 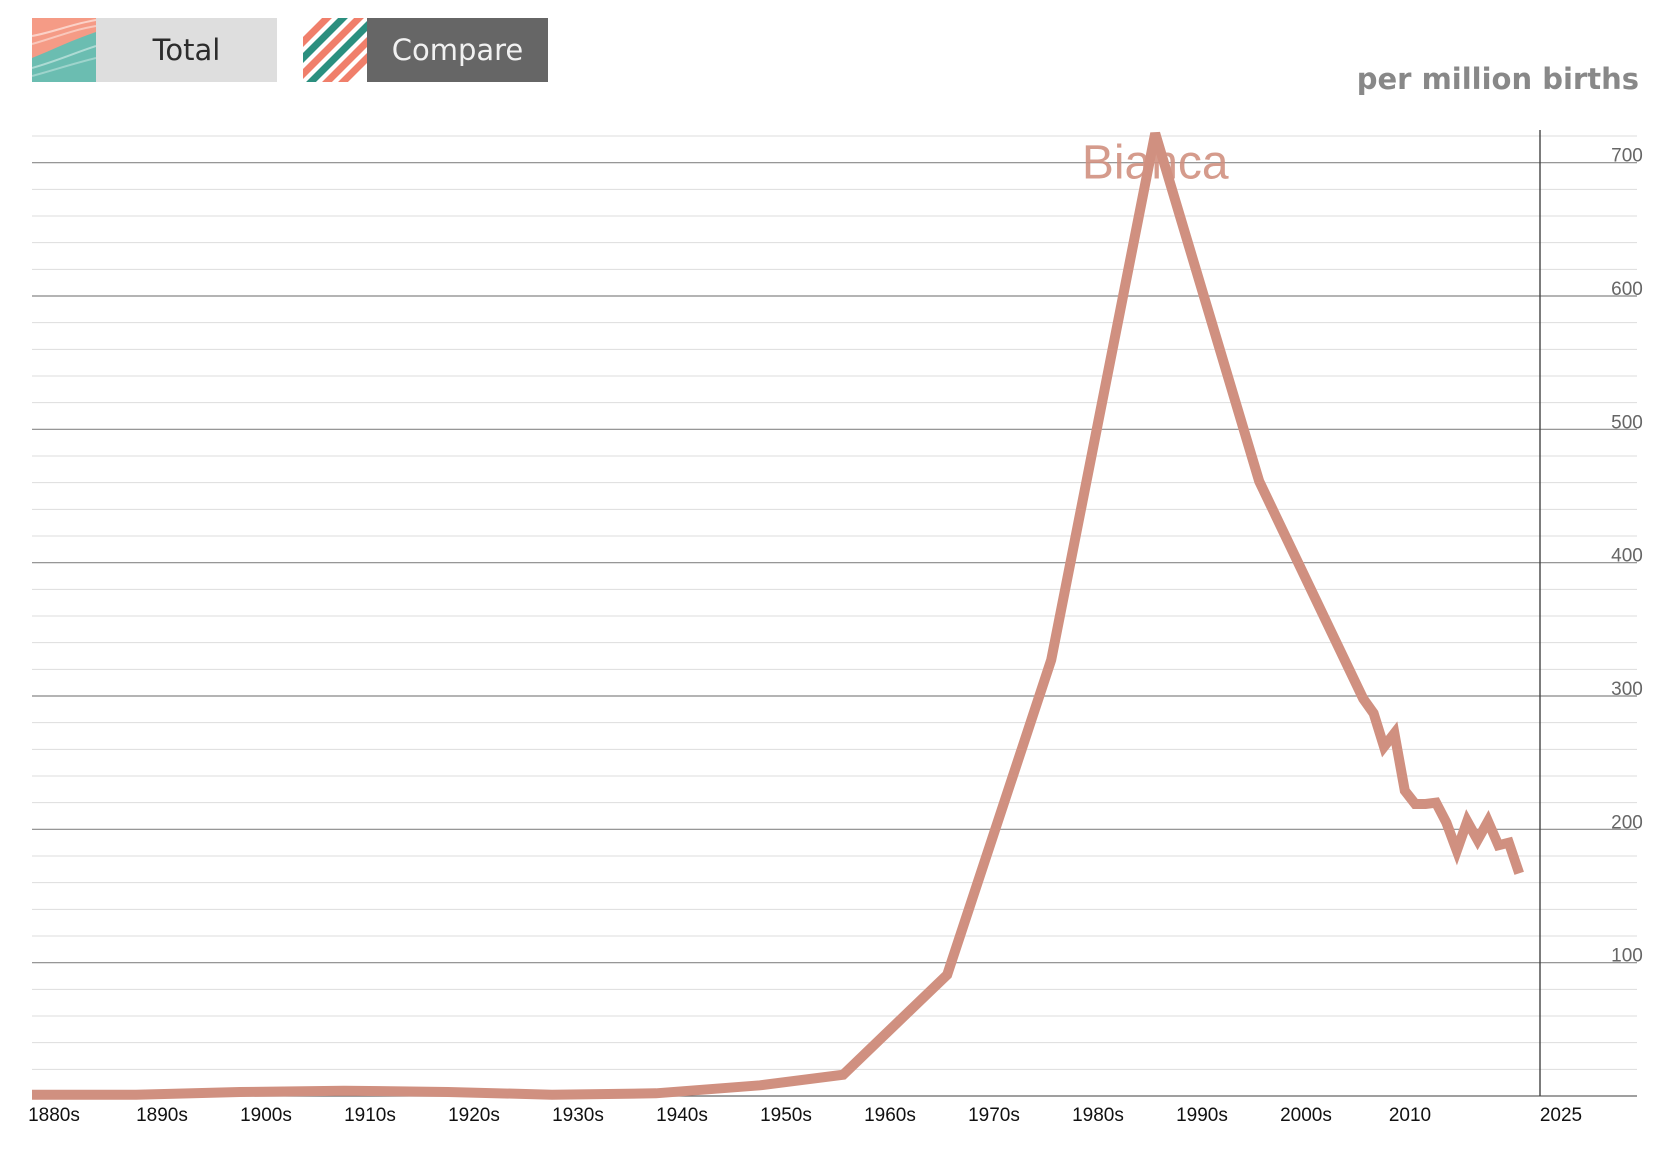 What do you see at coordinates (1561, 1115) in the screenshot?
I see `x-tick-label: 2025` at bounding box center [1561, 1115].